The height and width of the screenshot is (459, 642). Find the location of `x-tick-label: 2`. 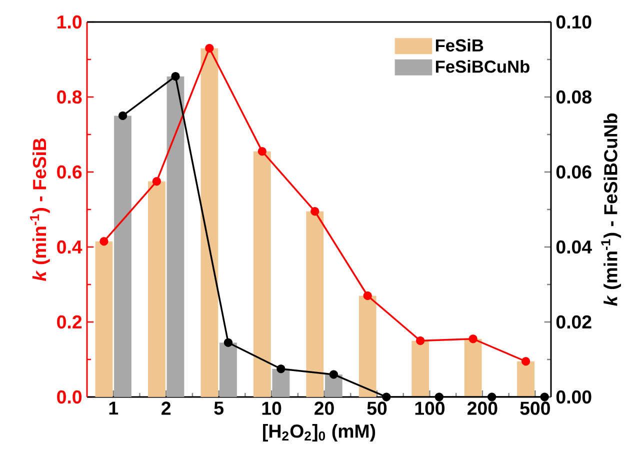

x-tick-label: 2 is located at coordinates (166, 408).